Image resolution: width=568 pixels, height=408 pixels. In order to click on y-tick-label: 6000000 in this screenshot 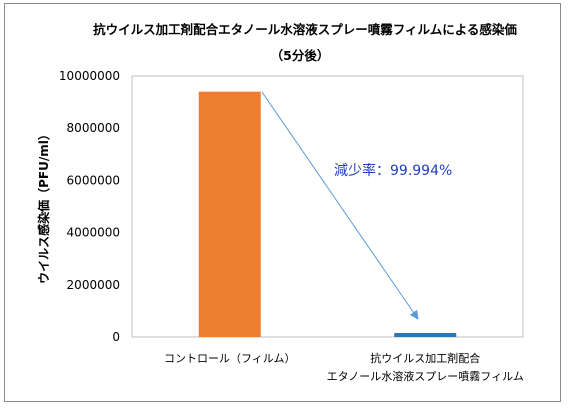, I will do `click(93, 180)`.